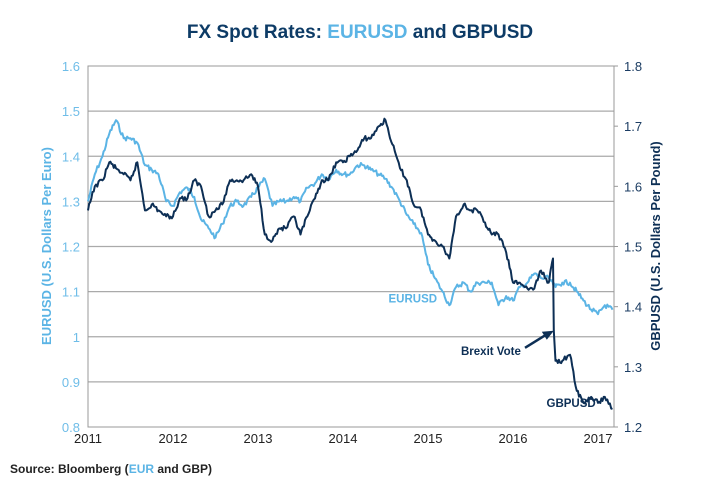  What do you see at coordinates (633, 126) in the screenshot?
I see `y-tick-right: 1.7` at bounding box center [633, 126].